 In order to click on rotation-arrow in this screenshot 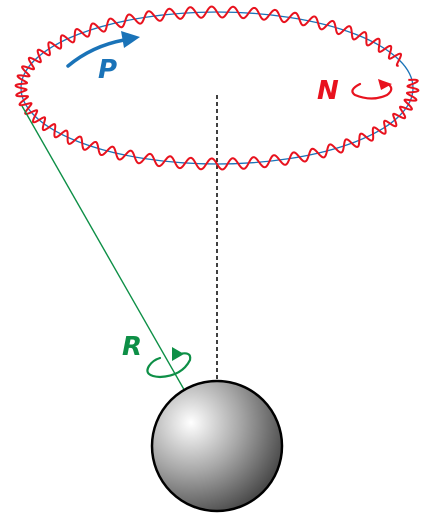, I will do `click(169, 365)`.